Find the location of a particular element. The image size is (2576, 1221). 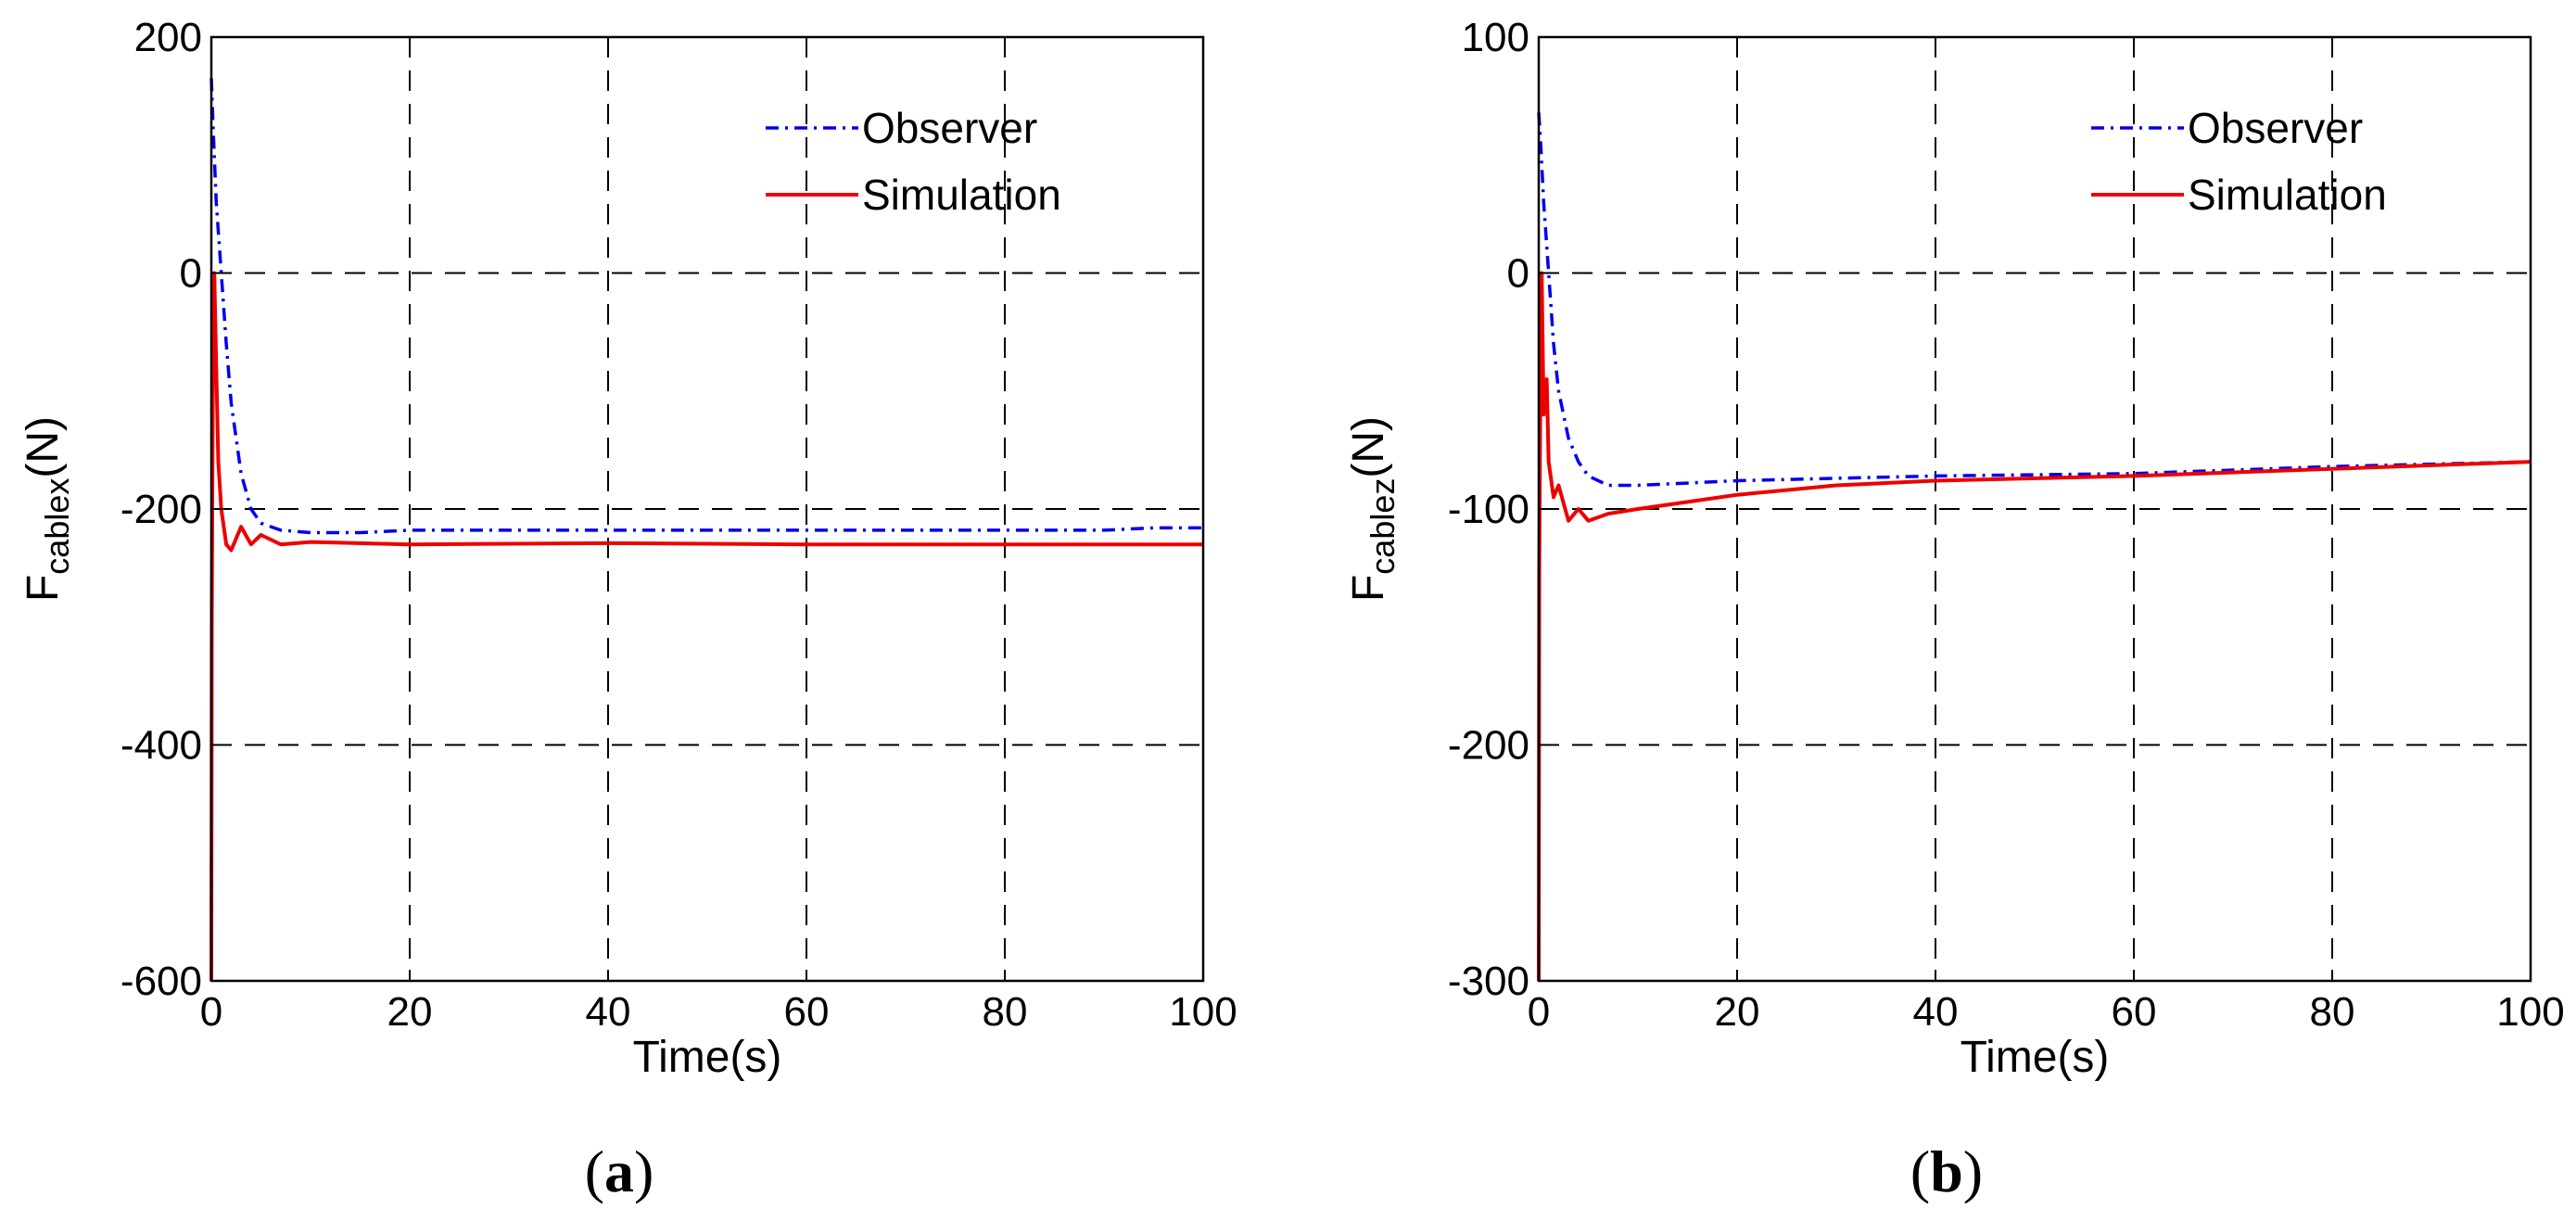

panel-label: (b) is located at coordinates (1946, 1171).